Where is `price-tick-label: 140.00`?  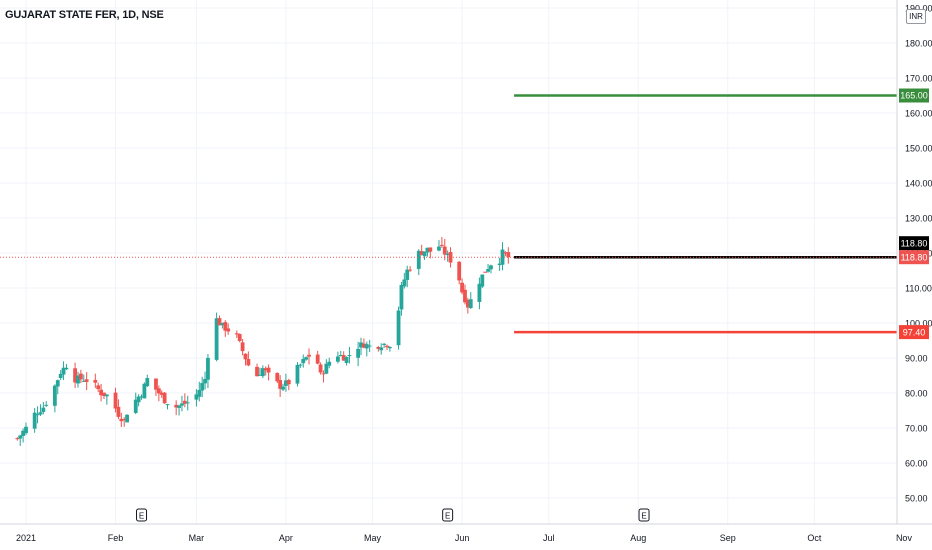 price-tick-label: 140.00 is located at coordinates (918, 184).